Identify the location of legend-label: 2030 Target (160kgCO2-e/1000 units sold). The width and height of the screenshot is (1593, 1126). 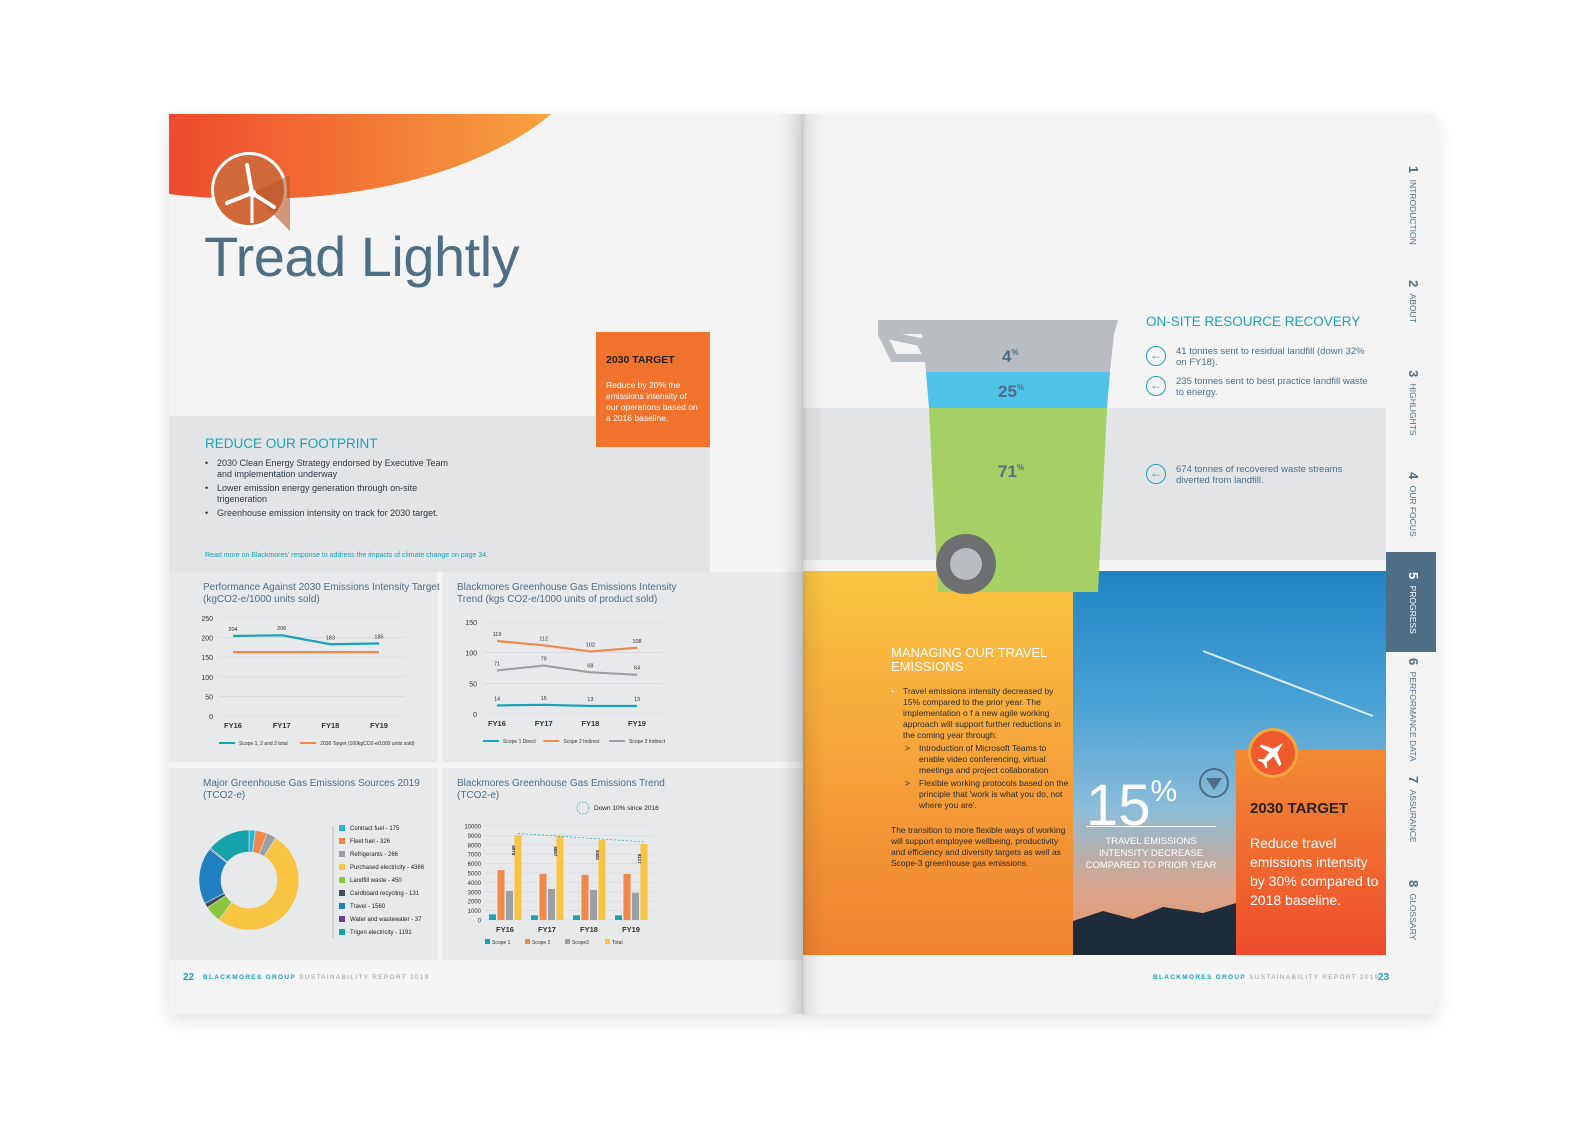
(367, 744).